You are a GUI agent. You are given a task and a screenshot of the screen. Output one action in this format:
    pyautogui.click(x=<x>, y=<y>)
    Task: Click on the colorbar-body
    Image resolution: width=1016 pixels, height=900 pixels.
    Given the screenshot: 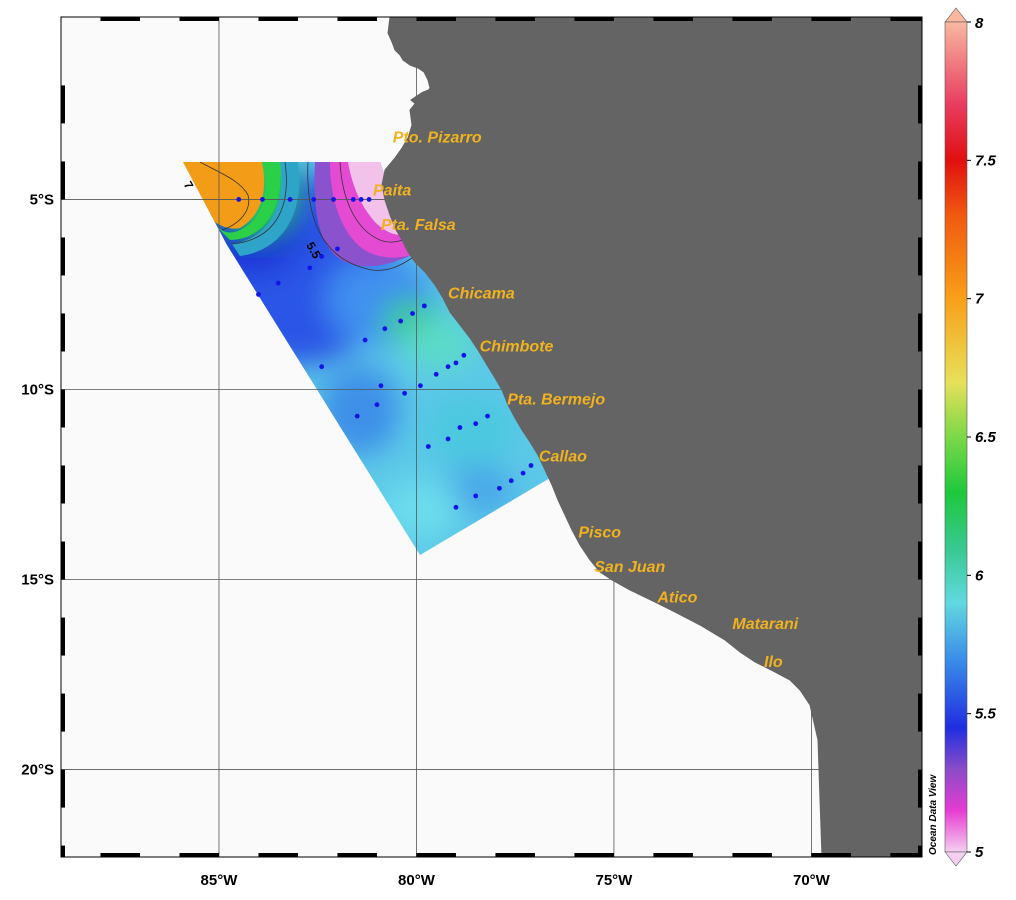 What is the action you would take?
    pyautogui.click(x=956, y=437)
    